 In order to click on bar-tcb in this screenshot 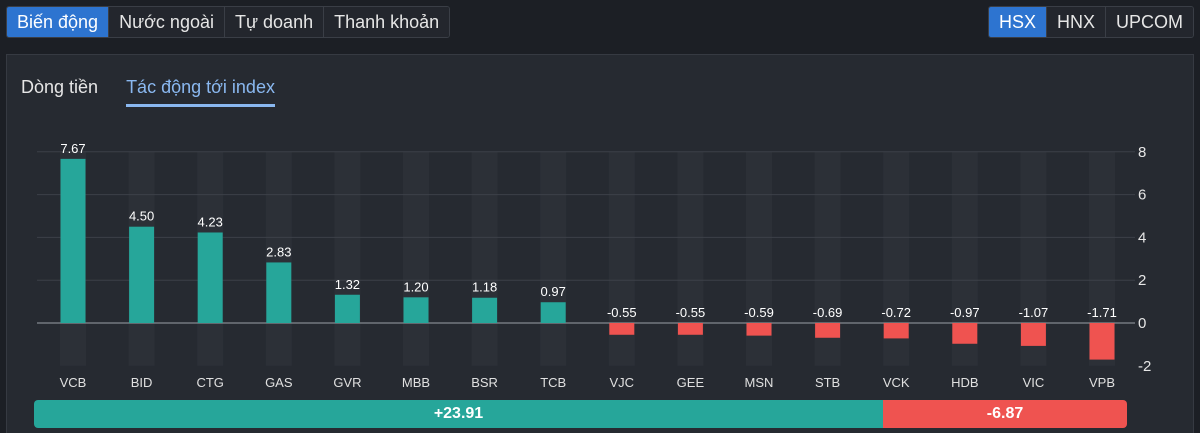, I will do `click(553, 312)`.